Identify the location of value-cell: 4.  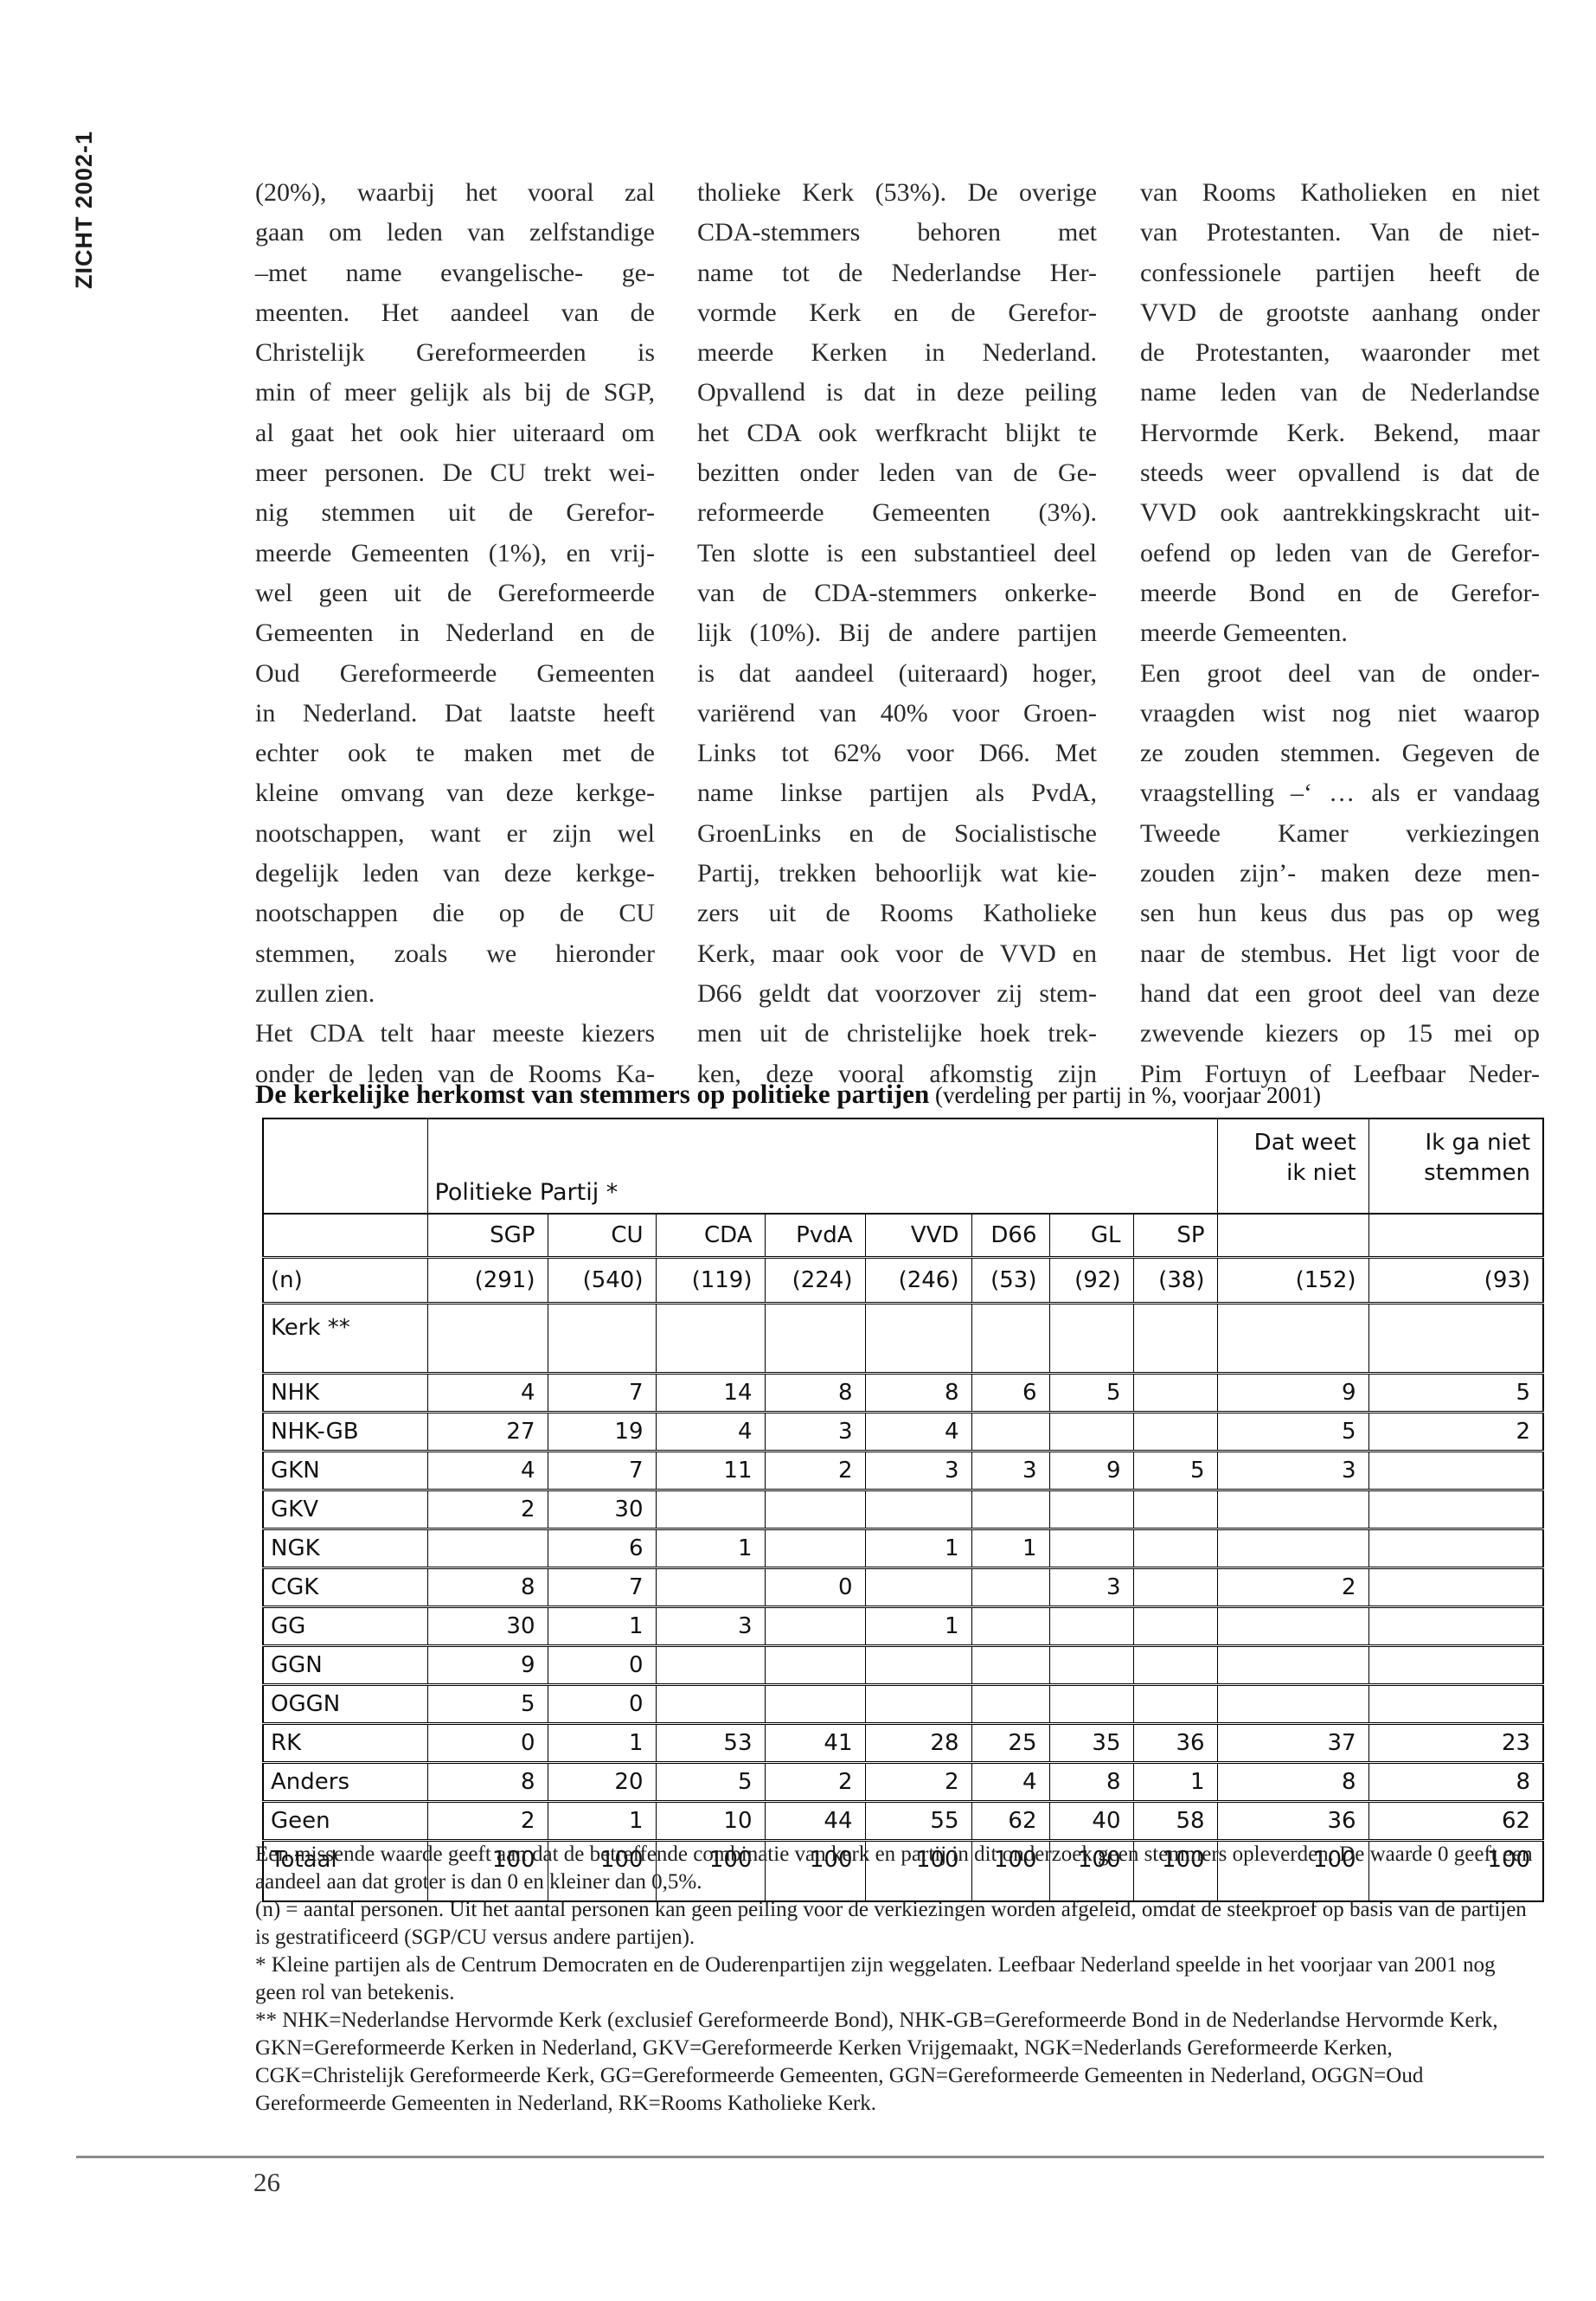
(918, 1432).